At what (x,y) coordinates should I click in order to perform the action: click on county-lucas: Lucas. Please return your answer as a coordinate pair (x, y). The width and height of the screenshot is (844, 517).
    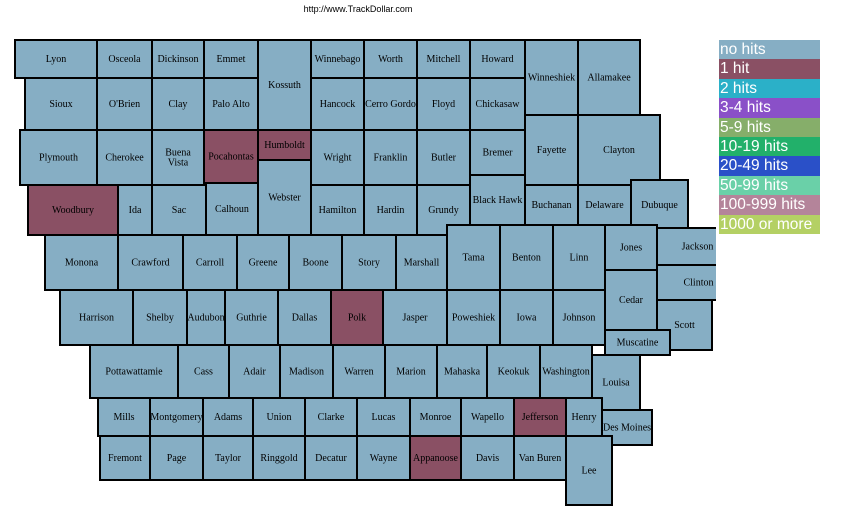
    Looking at the image, I should click on (383, 417).